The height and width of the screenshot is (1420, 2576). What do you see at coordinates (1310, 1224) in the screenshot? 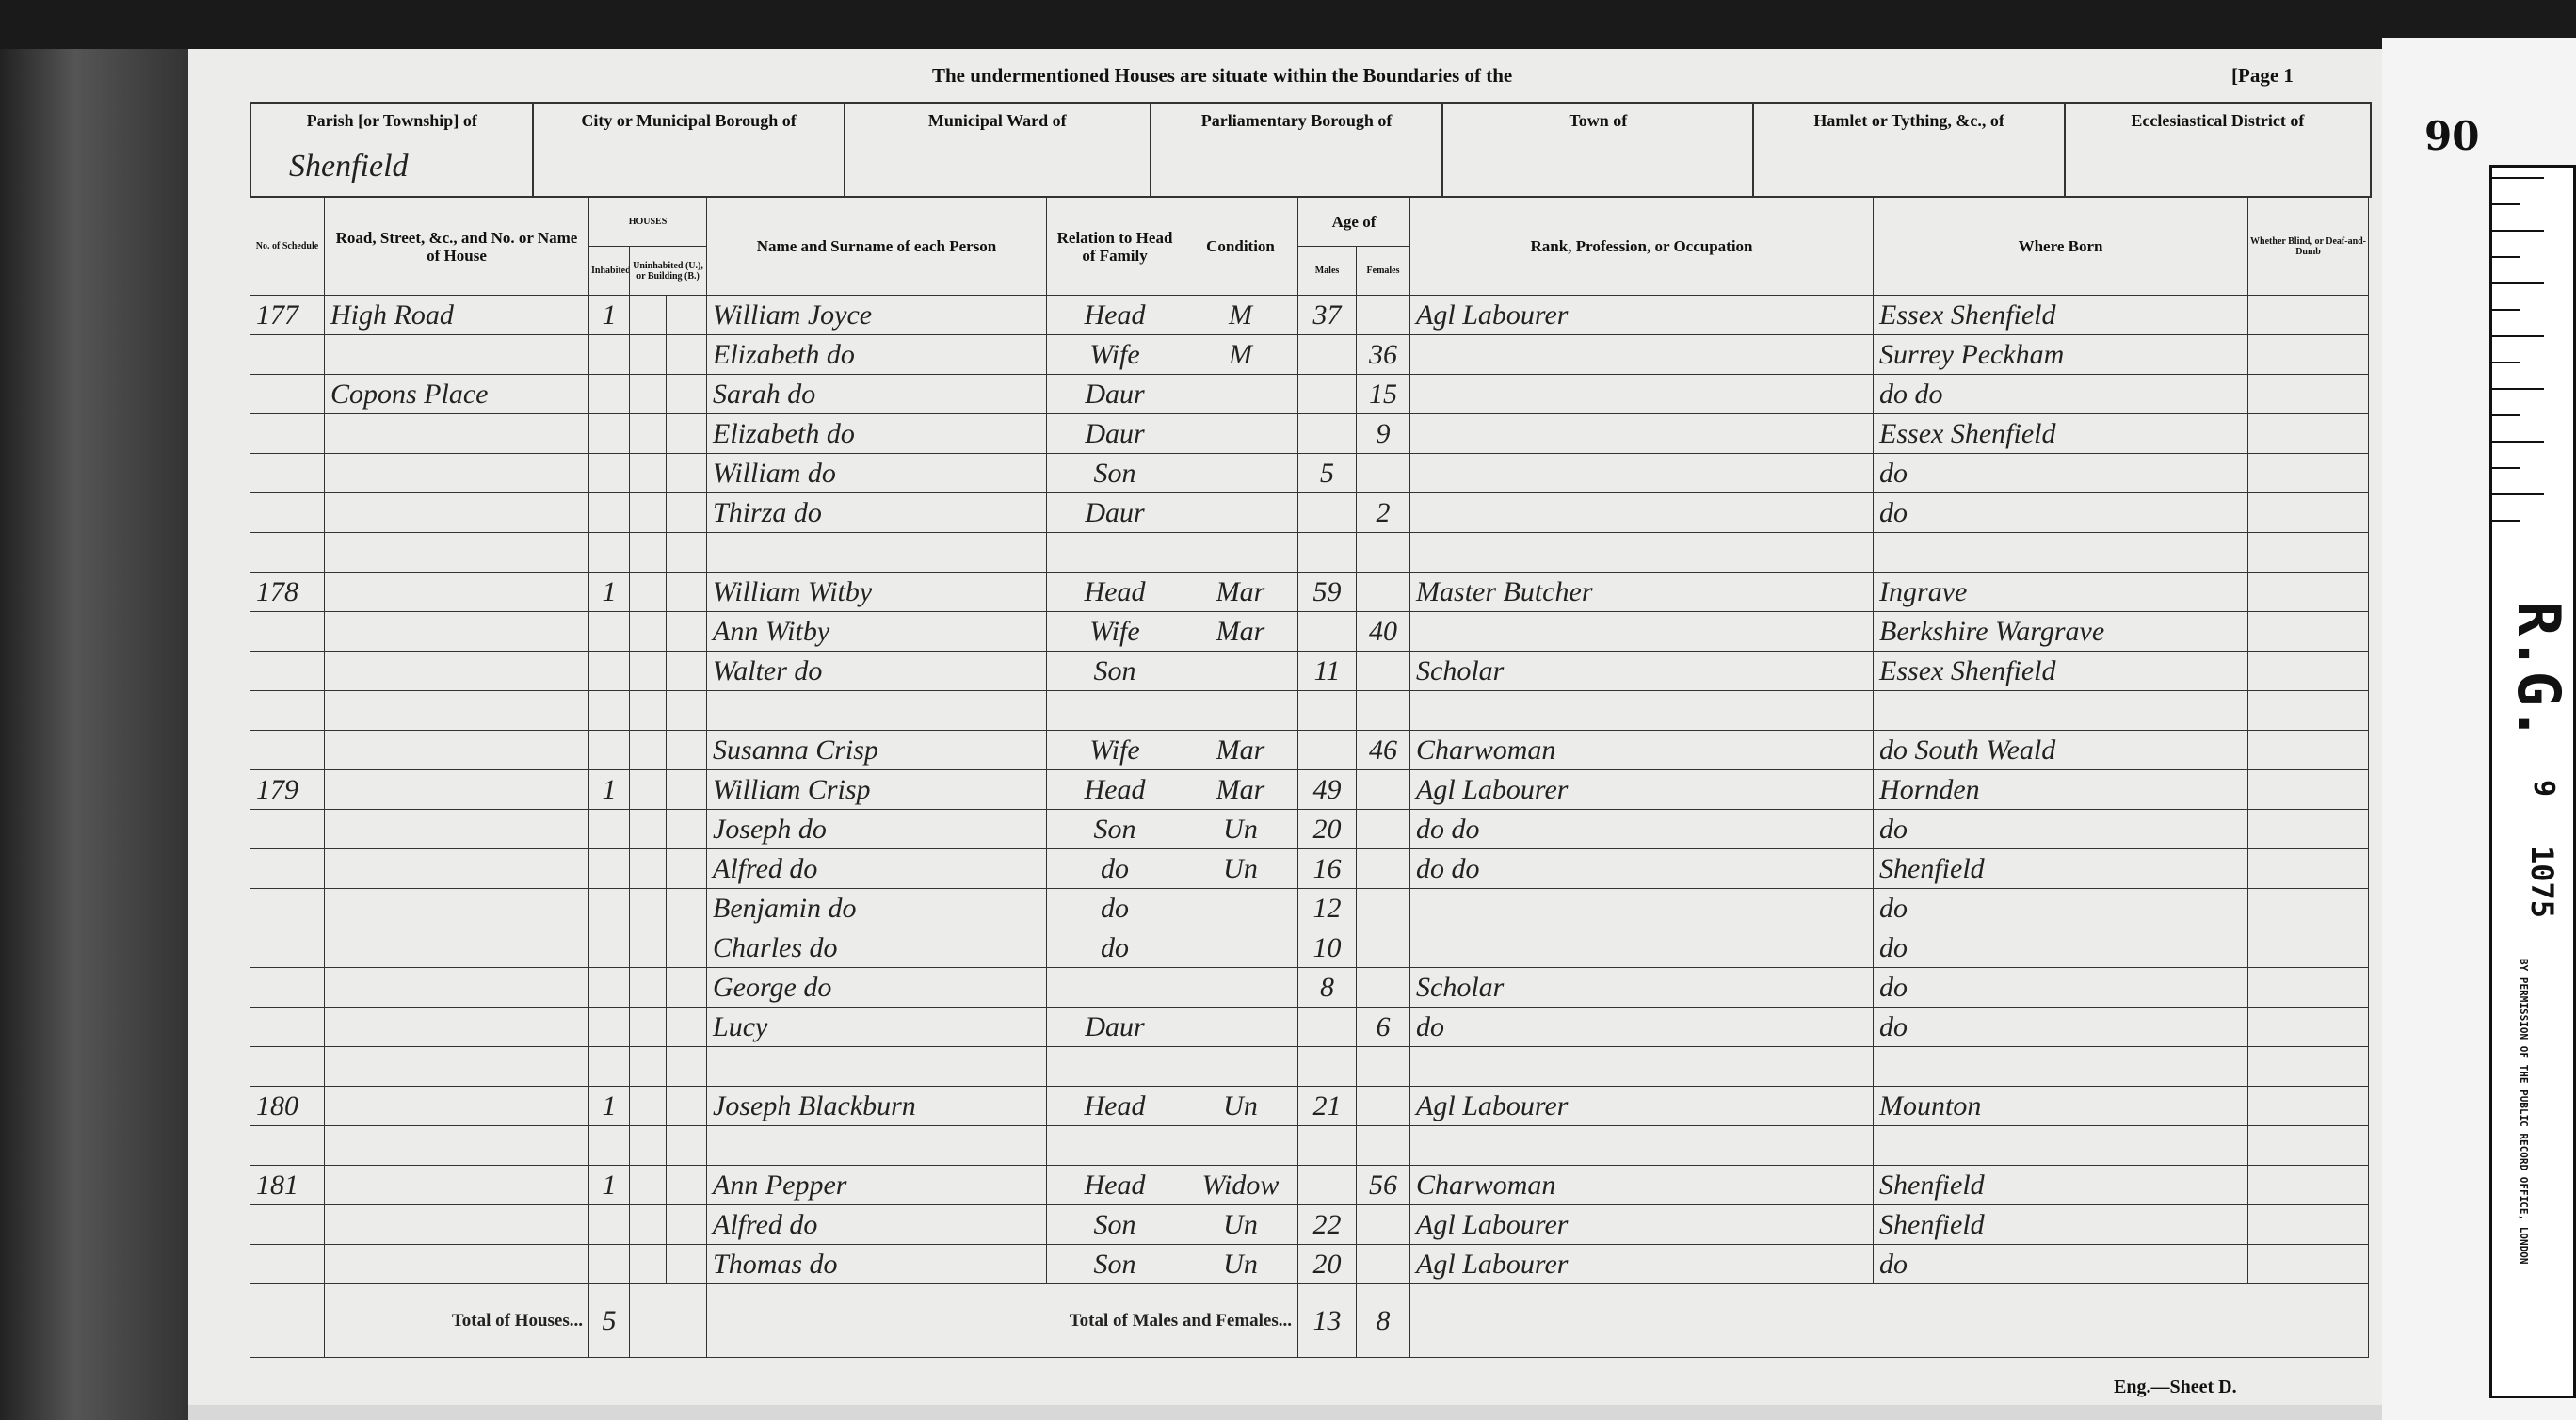
I see `entry-row: Alfred do Son Un 22 Agl Labourer Shenfield` at bounding box center [1310, 1224].